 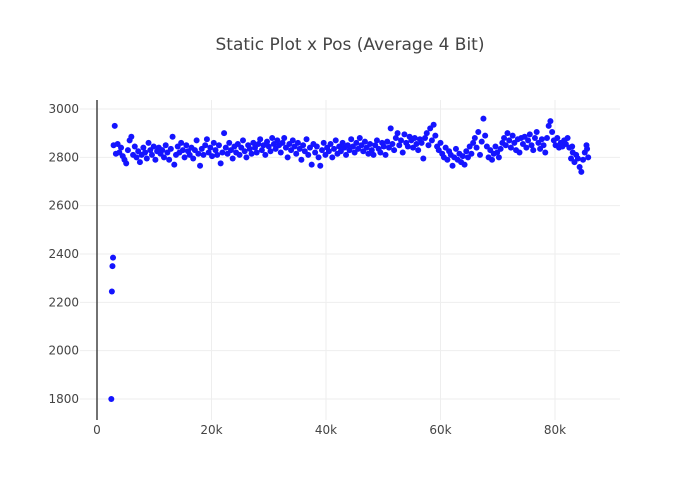 I want to click on y-tick-label: 2200, so click(x=63, y=302).